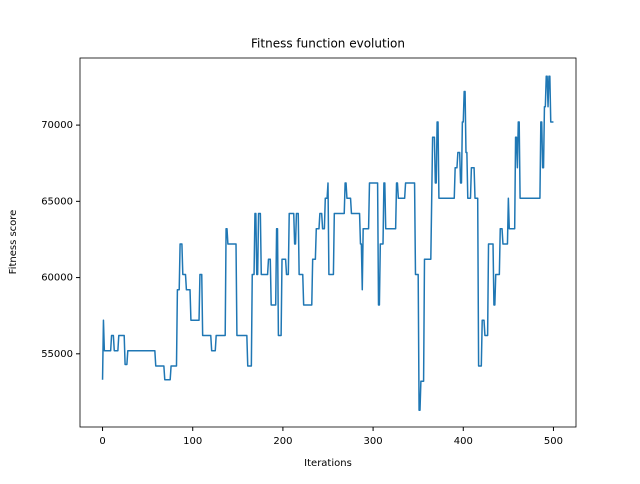 The height and width of the screenshot is (484, 640). What do you see at coordinates (57, 354) in the screenshot?
I see `y-tick-label: 55000` at bounding box center [57, 354].